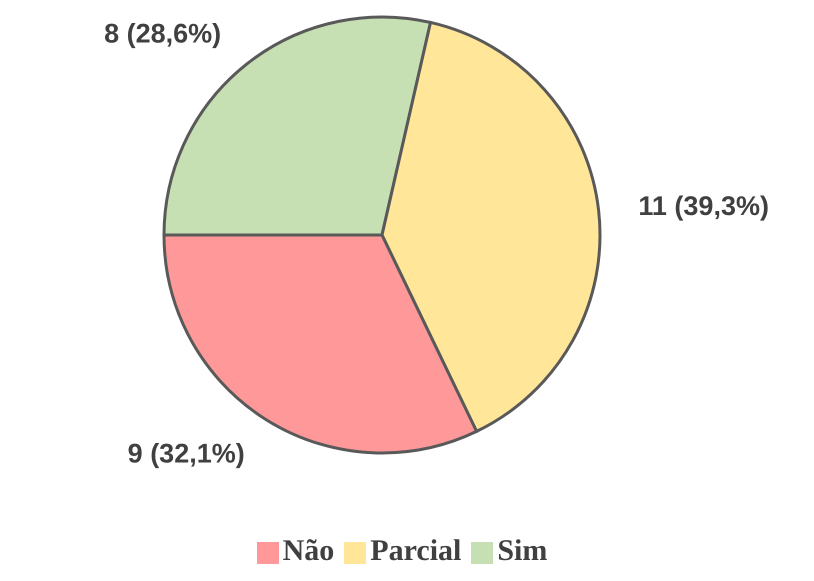 Image resolution: width=814 pixels, height=581 pixels. I want to click on data-label: 9 (32,1%), so click(186, 453).